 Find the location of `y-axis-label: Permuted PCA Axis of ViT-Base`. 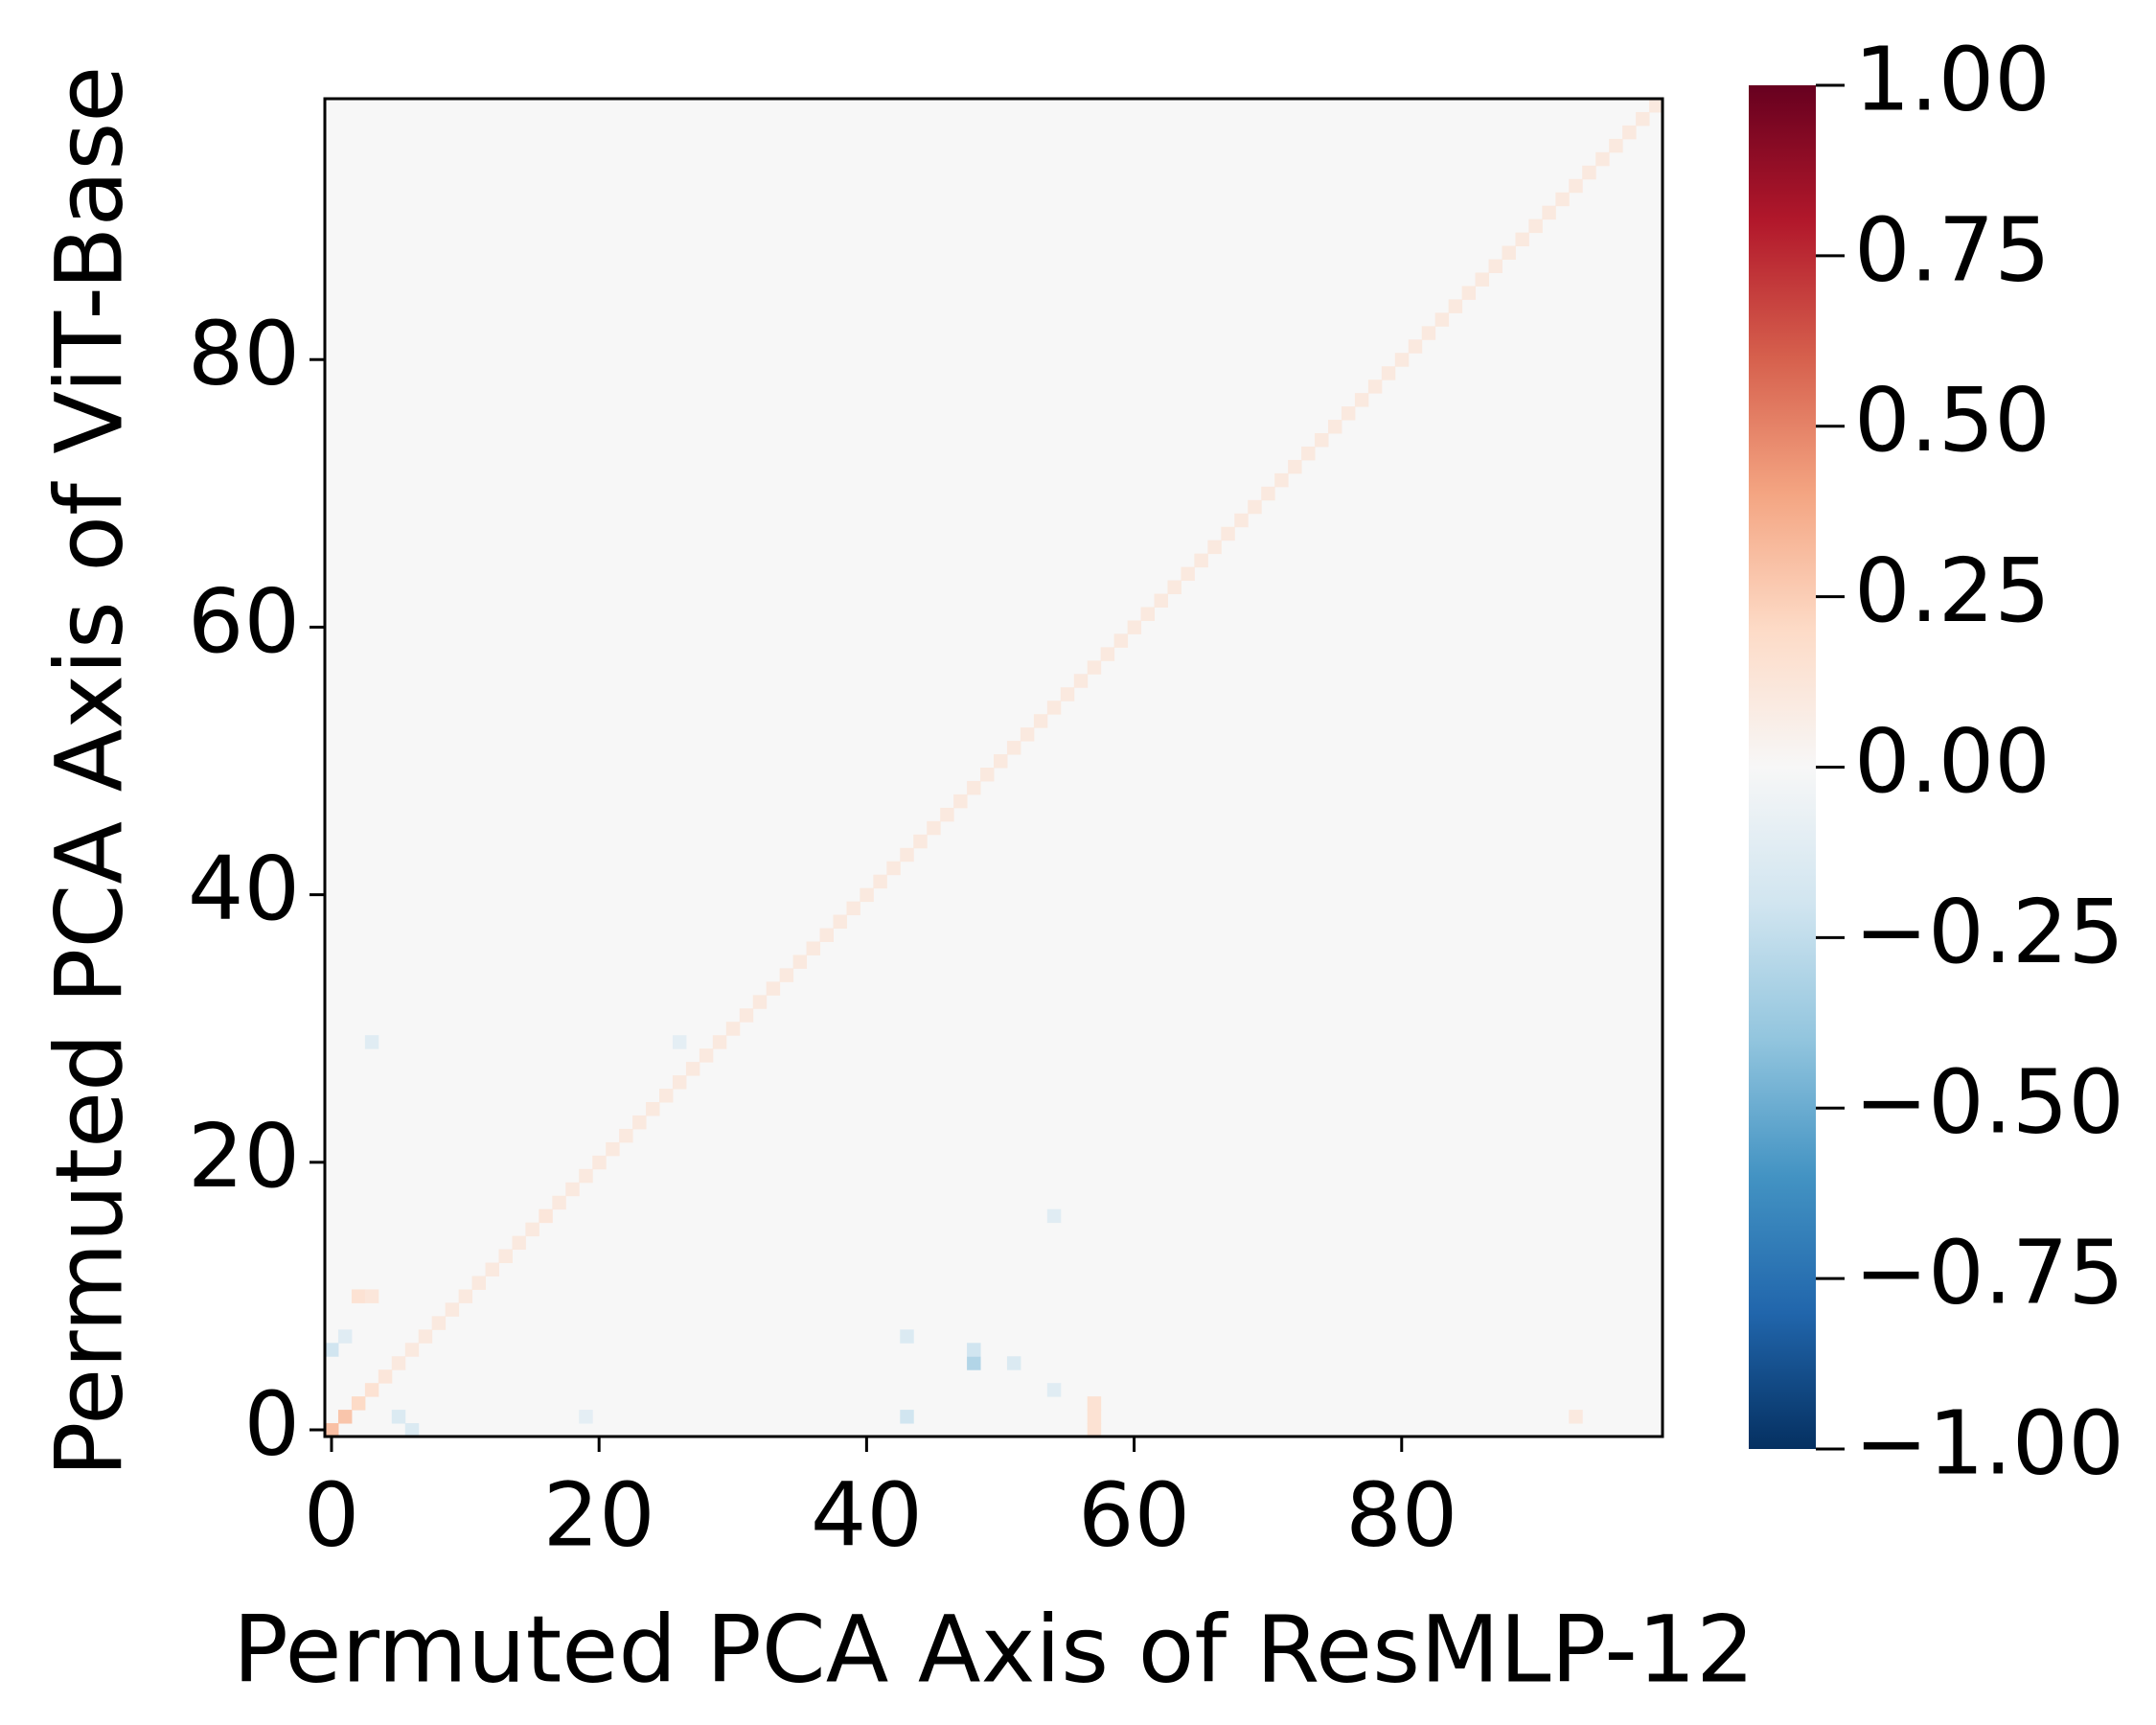

y-axis-label: Permuted PCA Axis of ViT-Base is located at coordinates (89, 772).